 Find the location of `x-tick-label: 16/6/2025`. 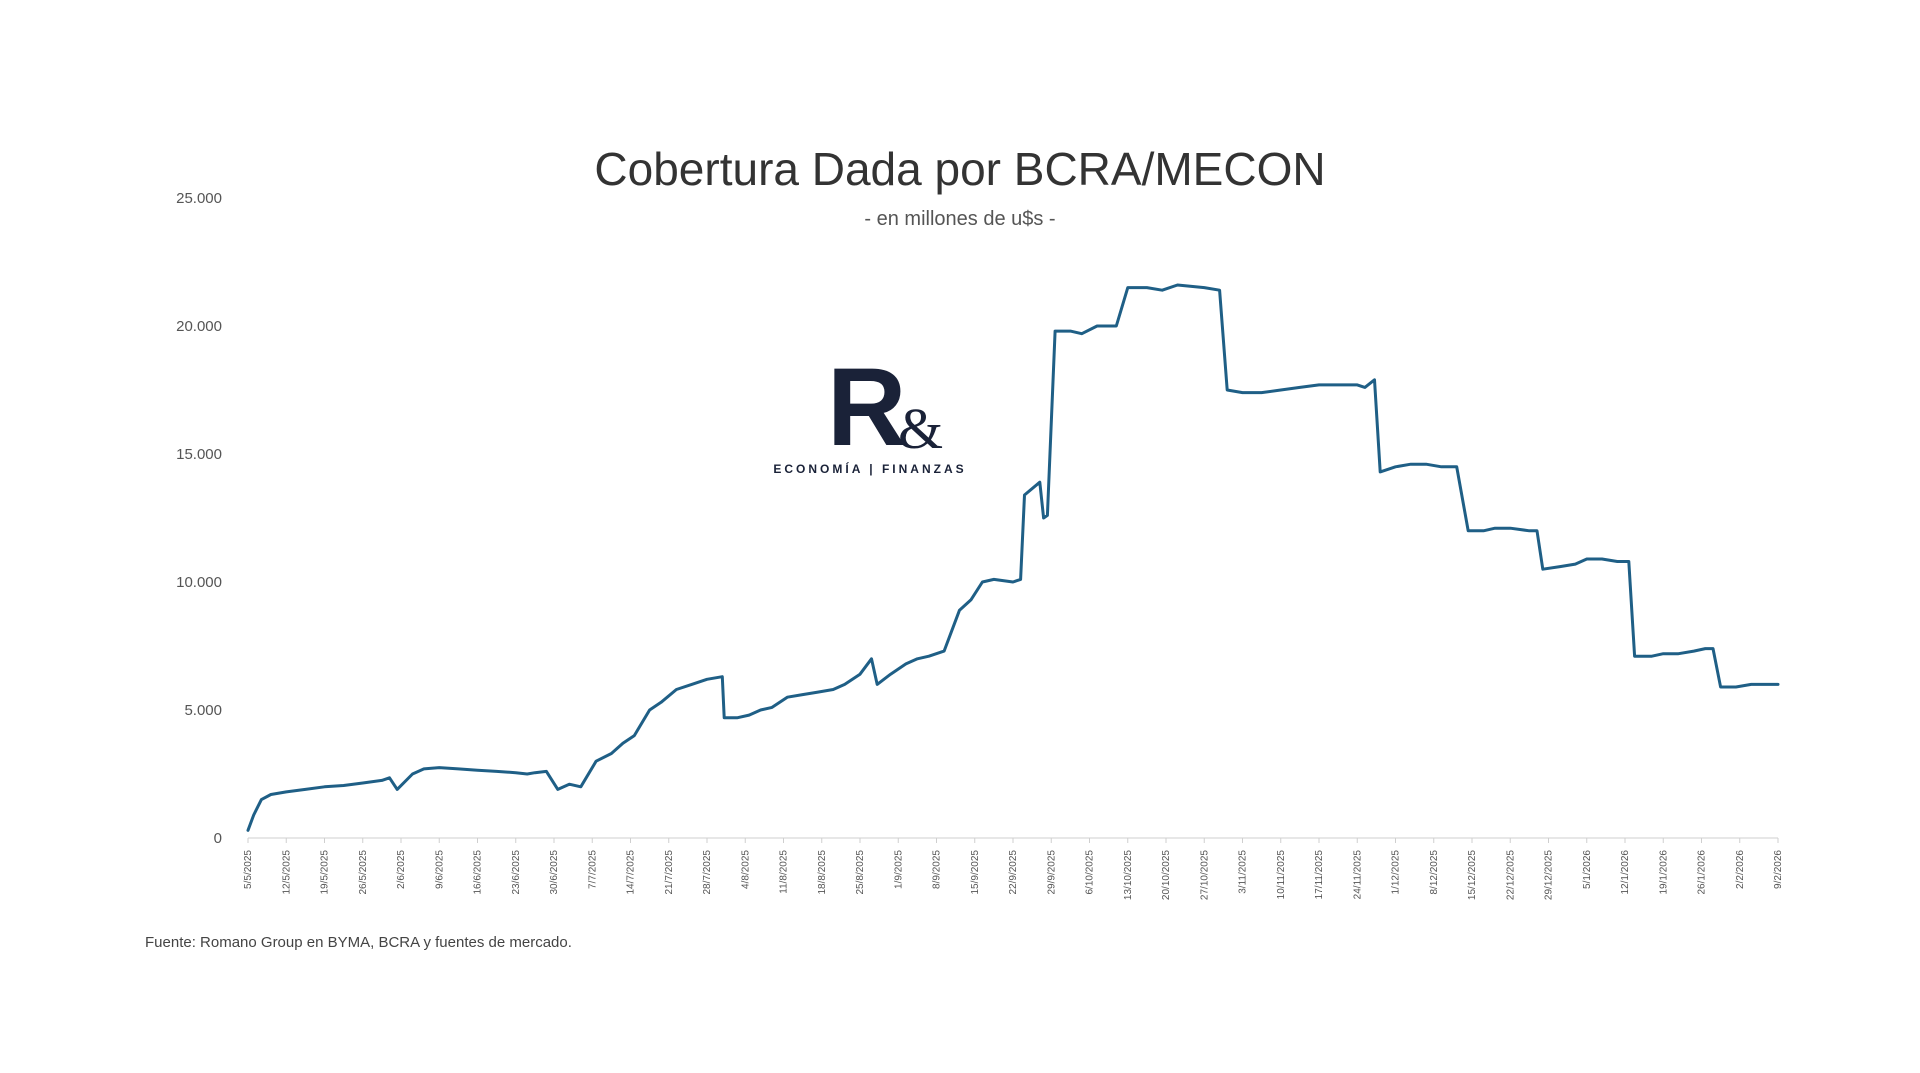

x-tick-label: 16/6/2025 is located at coordinates (478, 872).